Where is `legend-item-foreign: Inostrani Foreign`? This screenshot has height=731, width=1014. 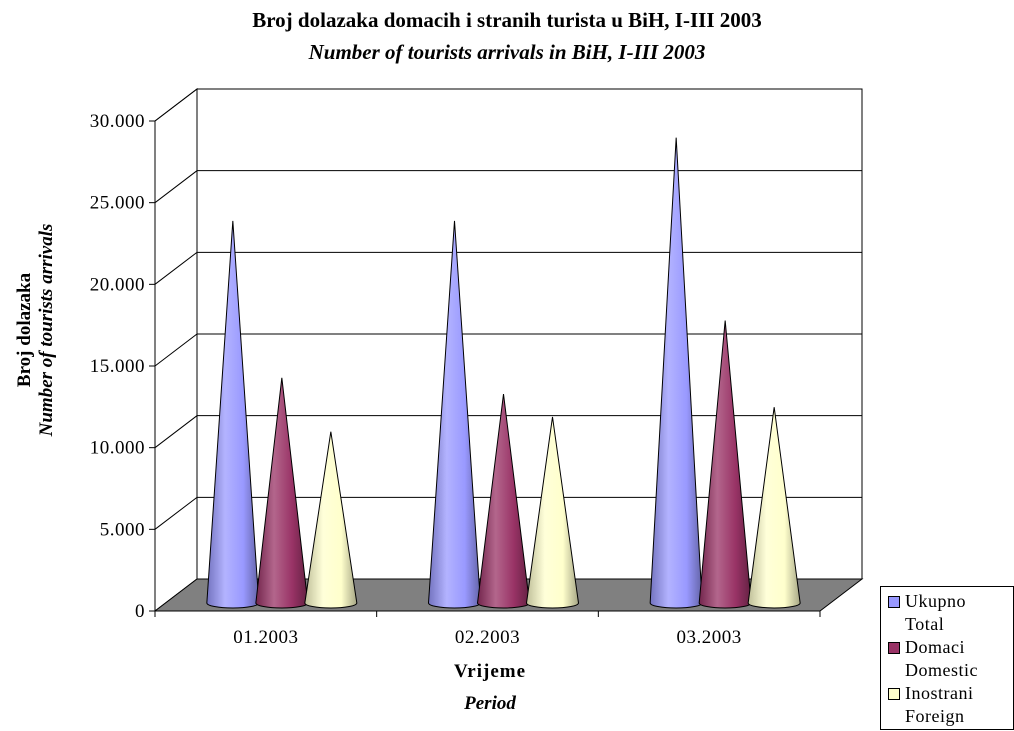 legend-item-foreign: Inostrani Foreign is located at coordinates (947, 706).